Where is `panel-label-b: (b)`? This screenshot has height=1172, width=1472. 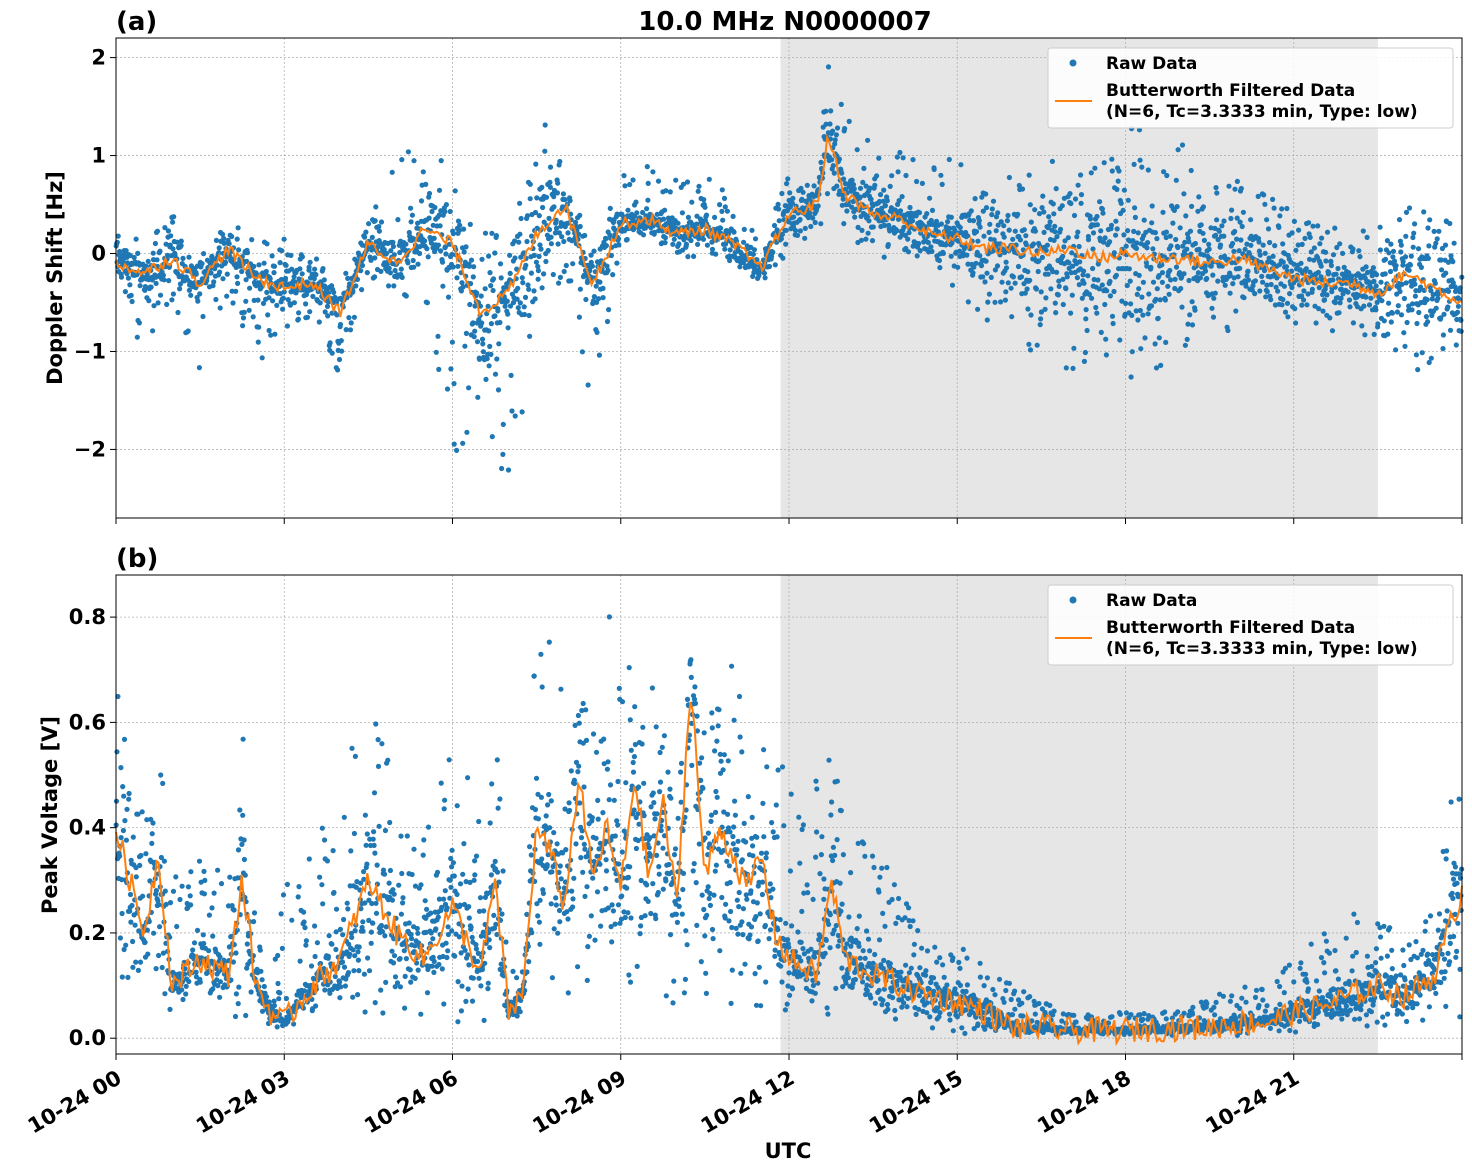 panel-label-b: (b) is located at coordinates (137, 559).